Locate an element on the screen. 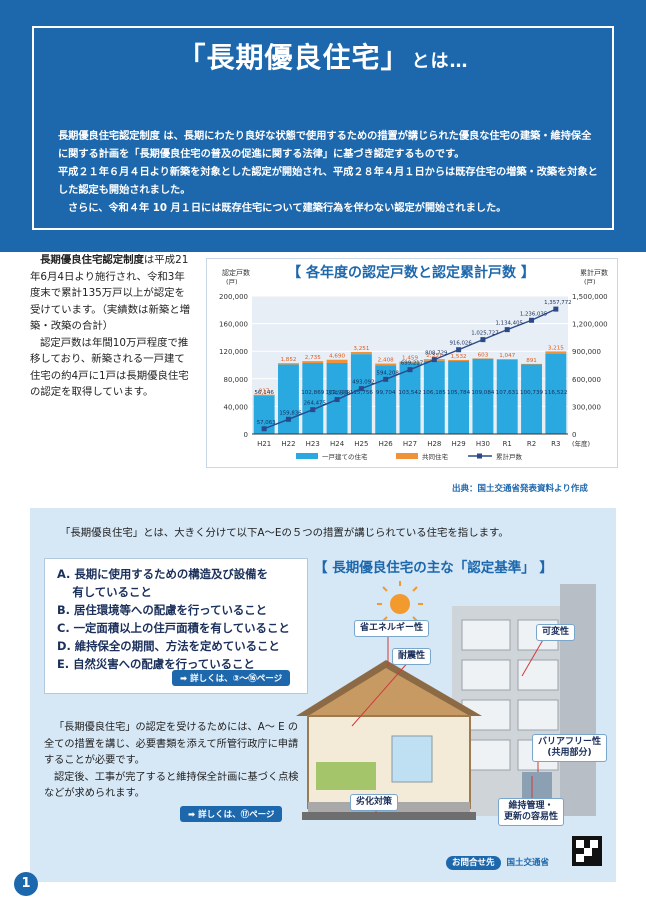 The image size is (646, 904). legend-label-single-family: 一戸建ての住宅 is located at coordinates (345, 456).